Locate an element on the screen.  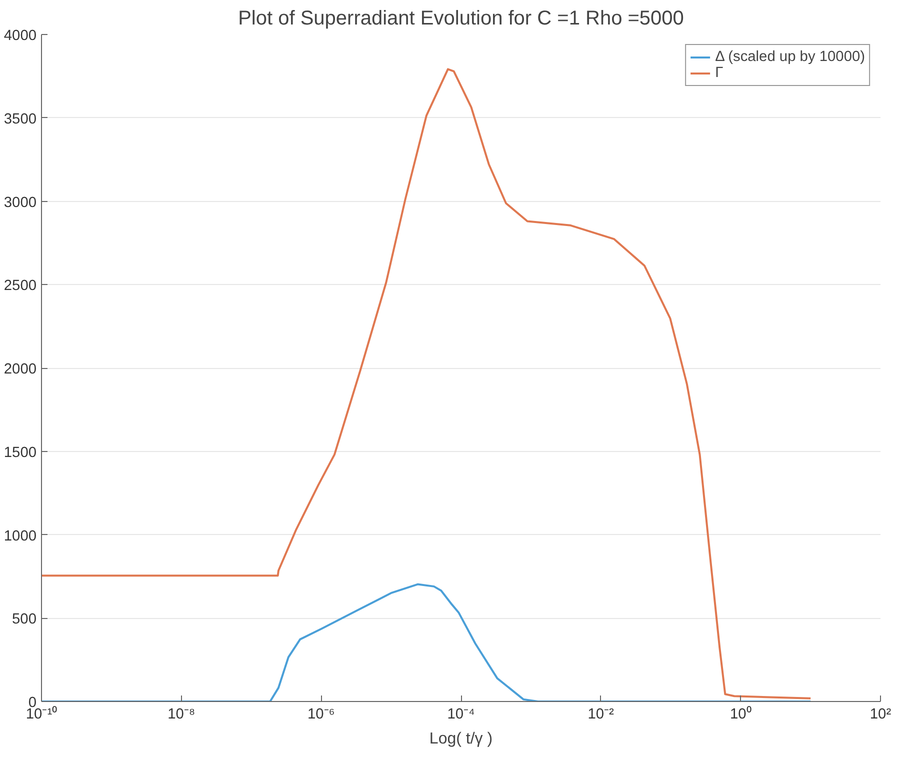
y-tick-label: 4000 is located at coordinates (20, 36).